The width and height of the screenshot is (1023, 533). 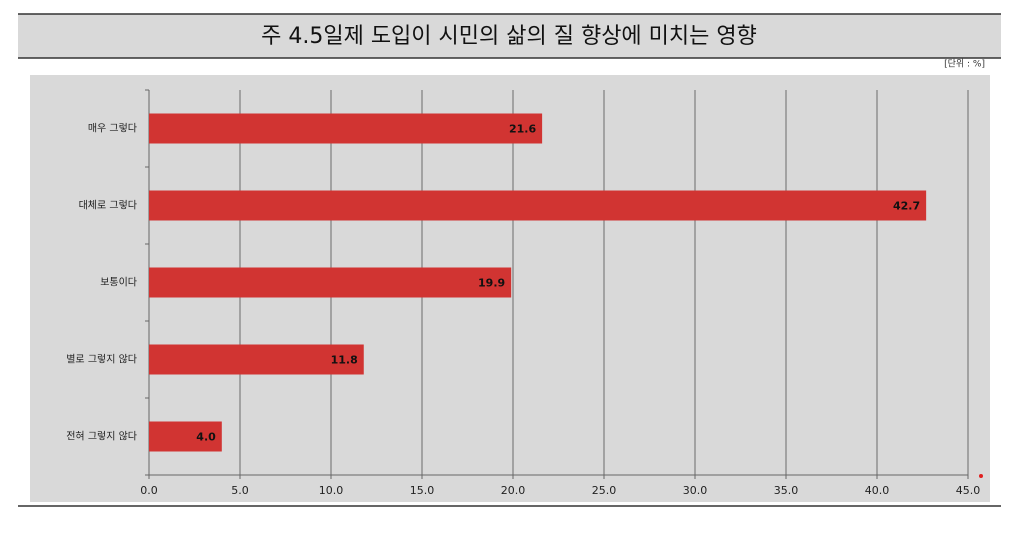 I want to click on dot, so click(x=981, y=476).